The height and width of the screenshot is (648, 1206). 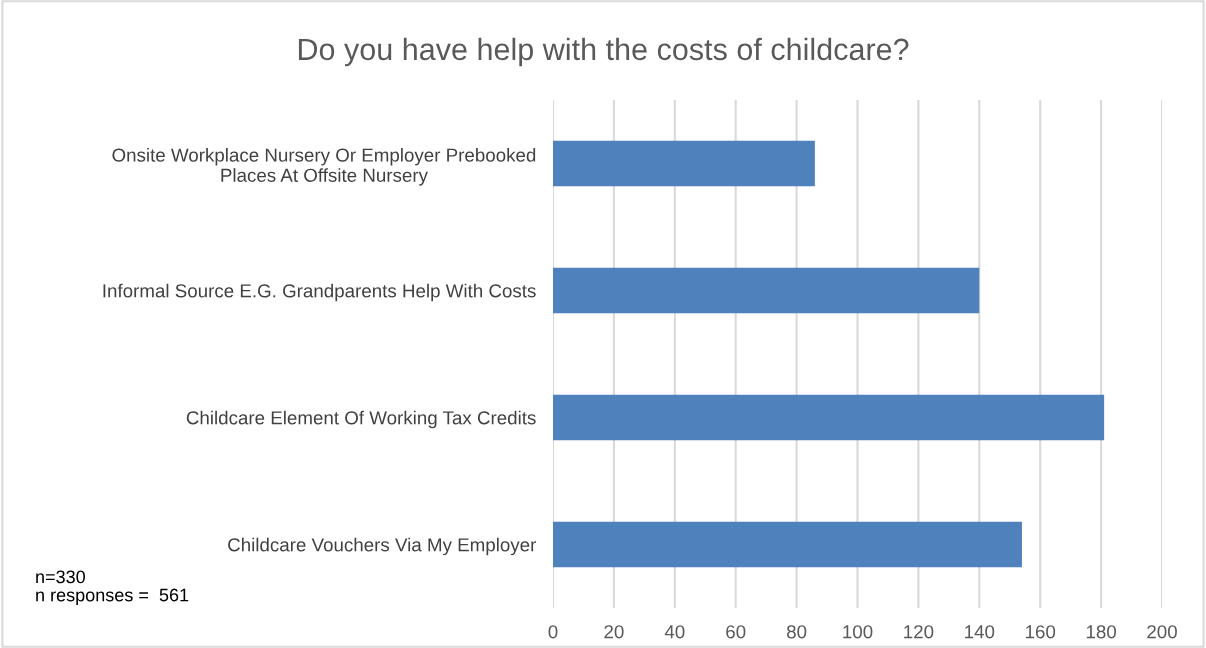 What do you see at coordinates (324, 166) in the screenshot?
I see `y-tick-label: Onsite Workplace Nursery Or Employer Prebooked Places At Offsite Nursery` at bounding box center [324, 166].